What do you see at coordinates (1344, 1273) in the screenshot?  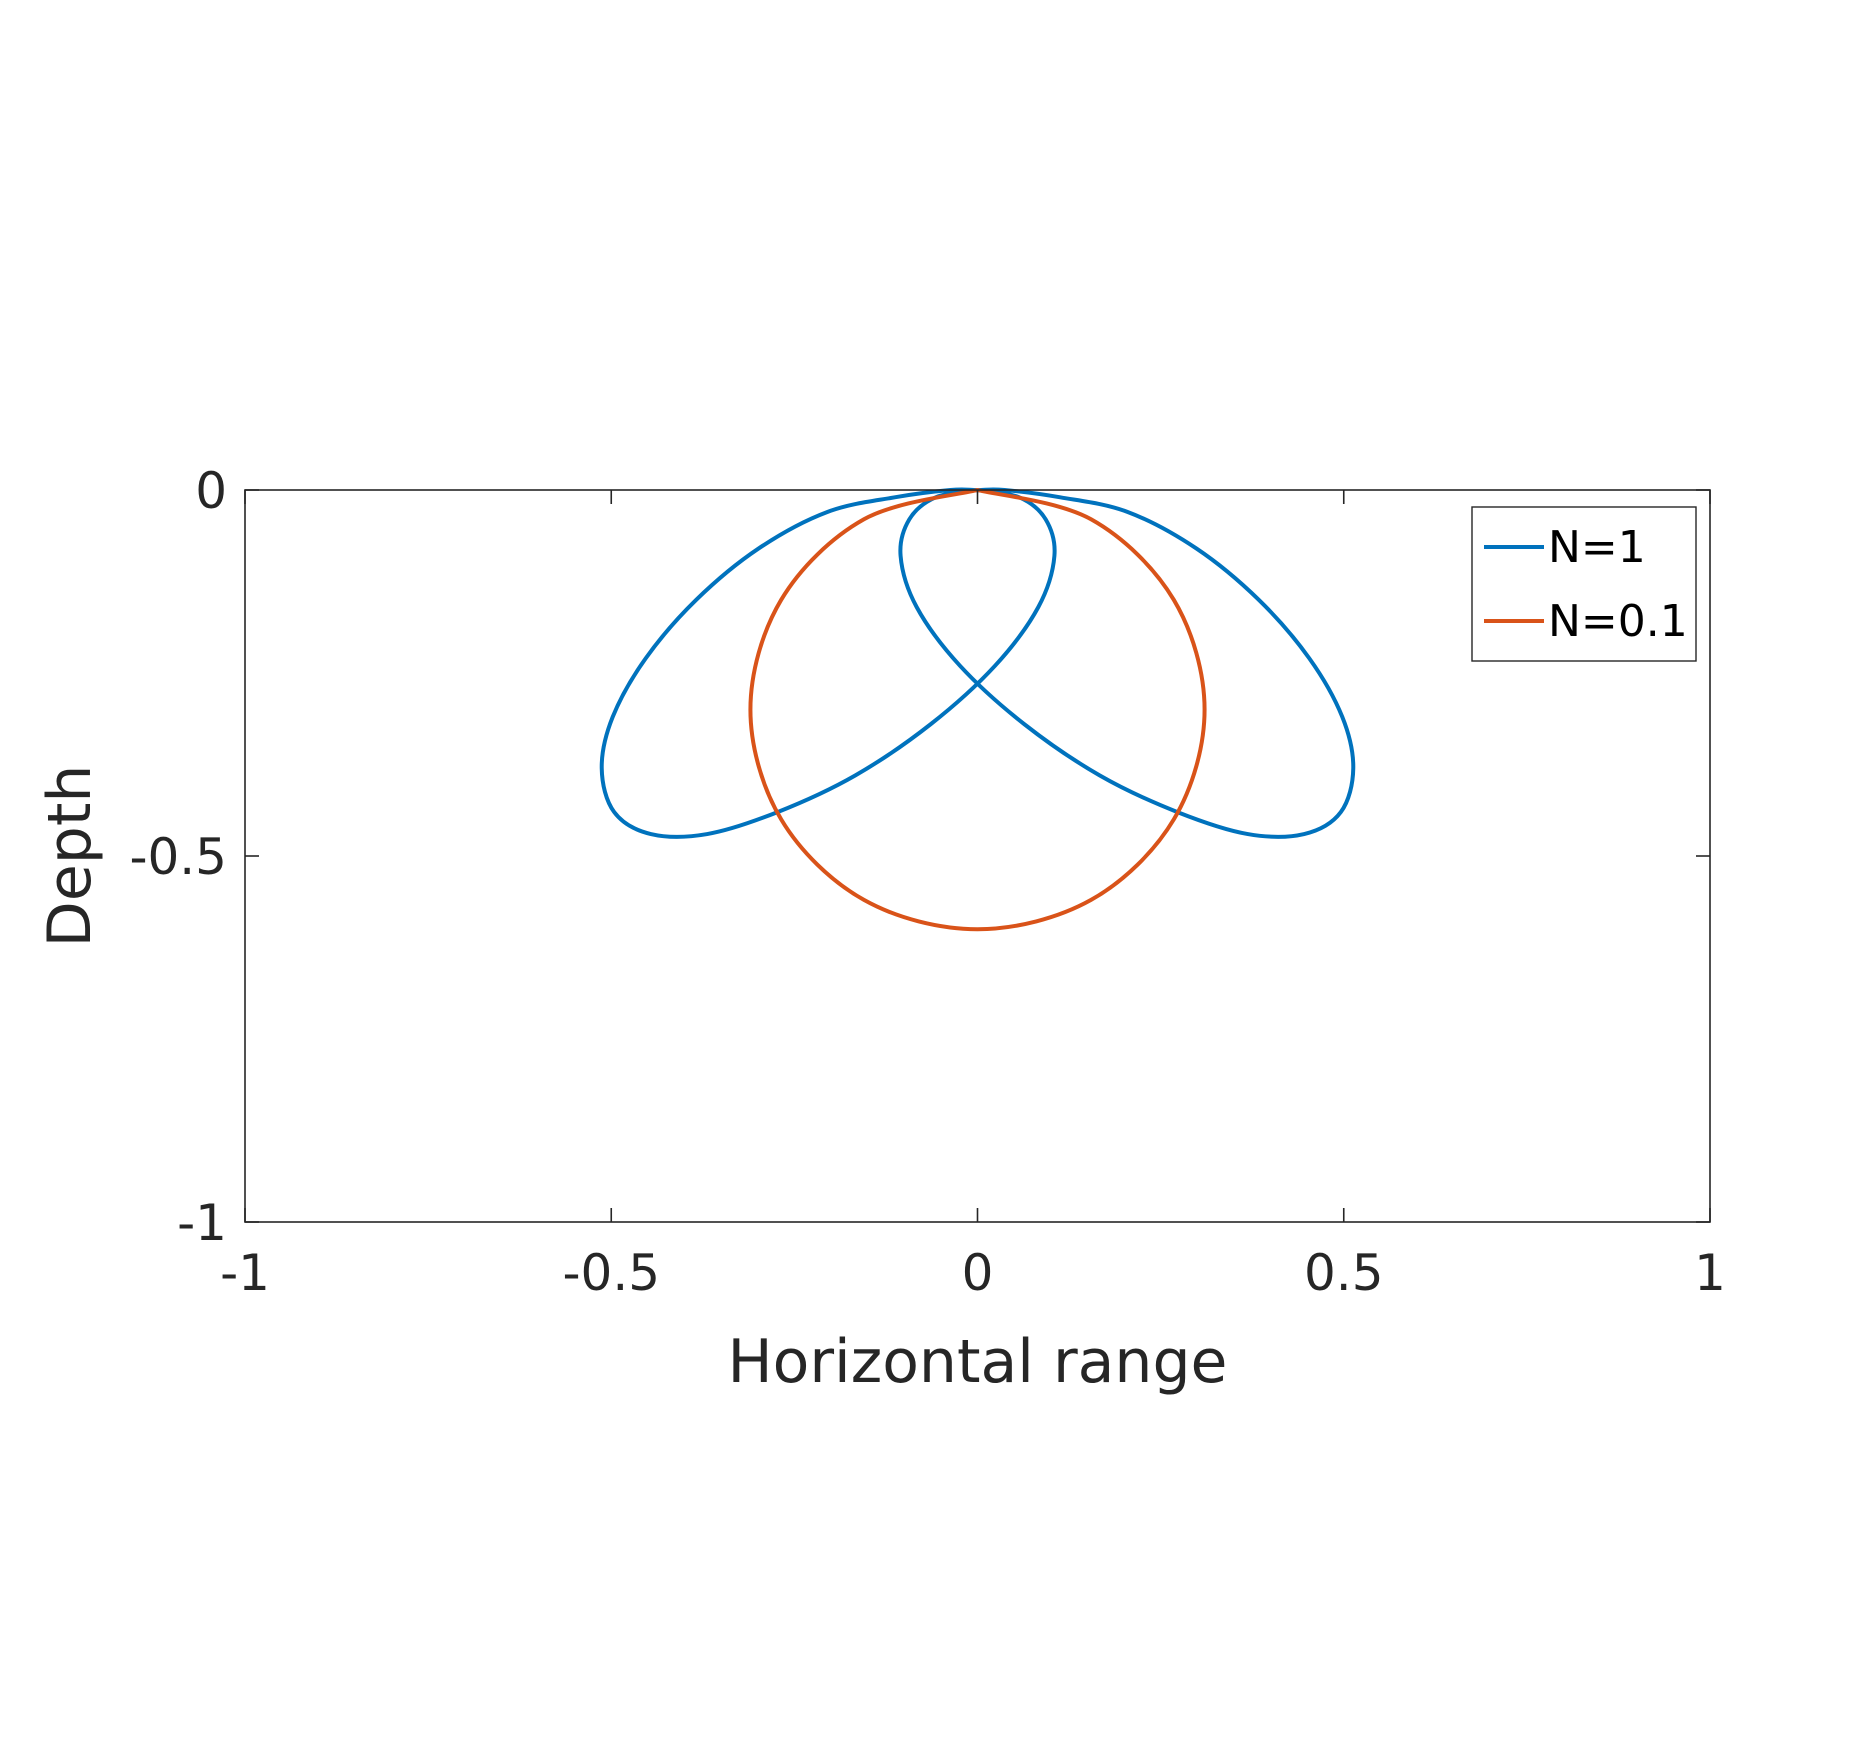 I see `x-tick-label: 0.5` at bounding box center [1344, 1273].